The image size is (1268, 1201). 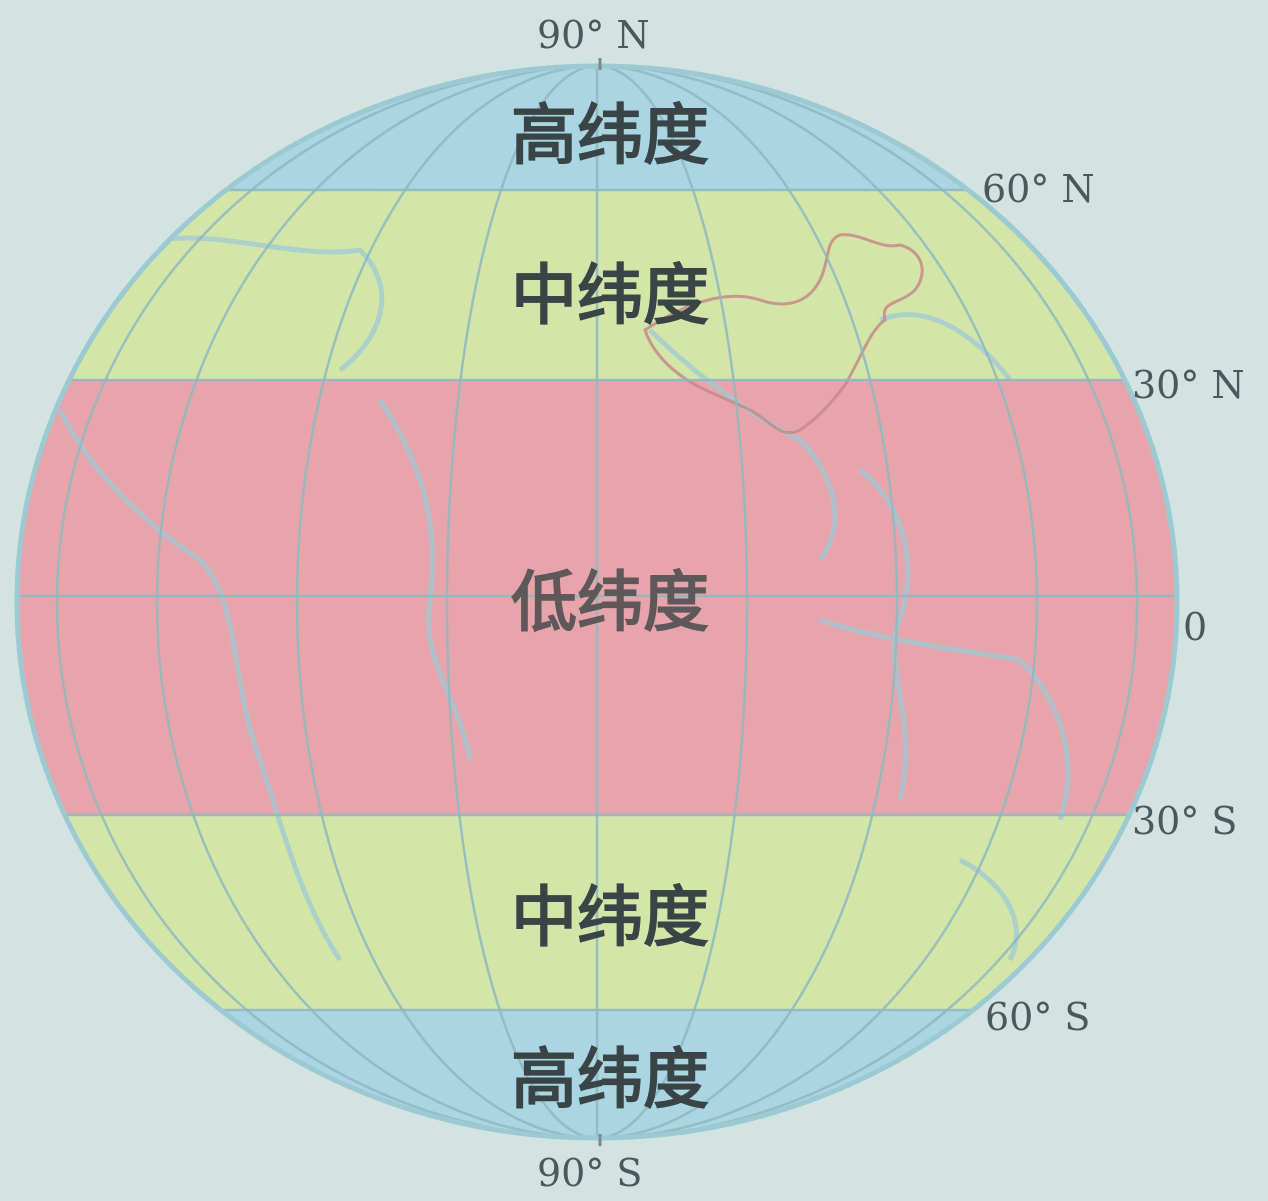 What do you see at coordinates (610, 602) in the screenshot?
I see `zone-label-low: 低纬度` at bounding box center [610, 602].